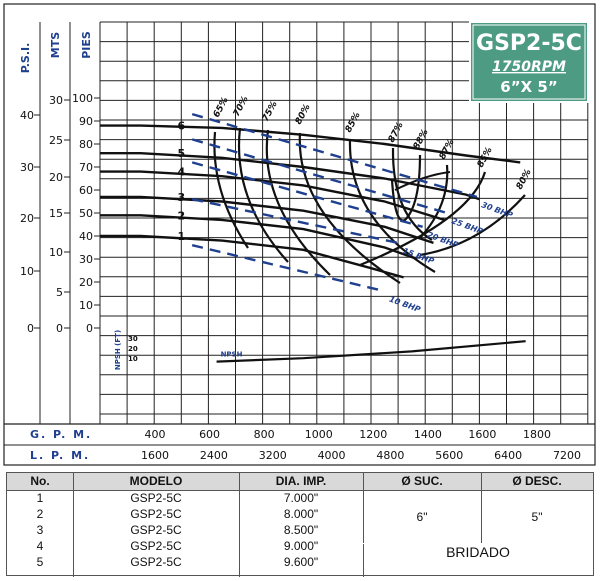 This screenshot has width=600, height=581. Describe the element at coordinates (156, 546) in the screenshot. I see `row-4-modelo: GSP2-5C` at that location.